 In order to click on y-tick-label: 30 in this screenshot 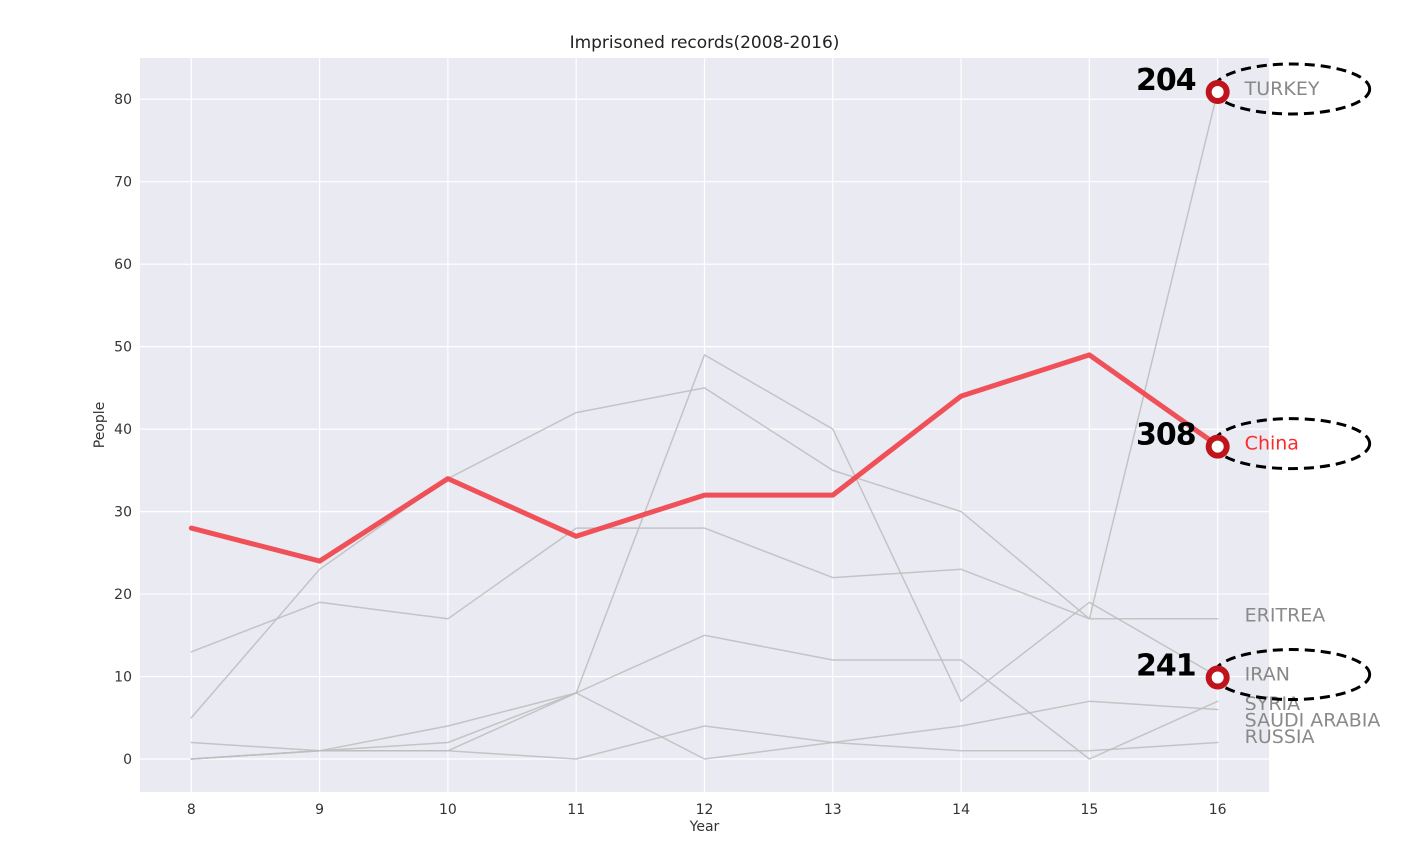, I will do `click(123, 513)`.